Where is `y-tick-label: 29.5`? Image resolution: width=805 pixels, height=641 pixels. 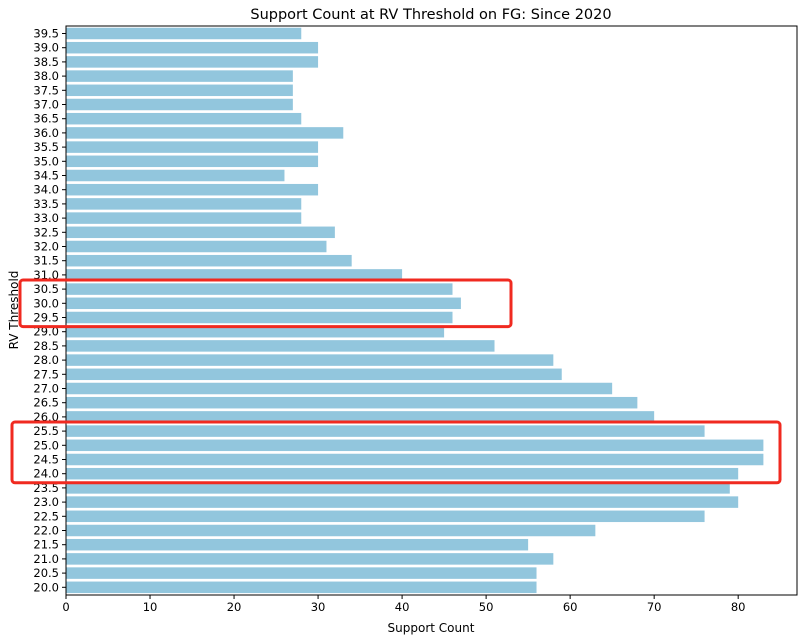 y-tick-label: 29.5 is located at coordinates (46, 318).